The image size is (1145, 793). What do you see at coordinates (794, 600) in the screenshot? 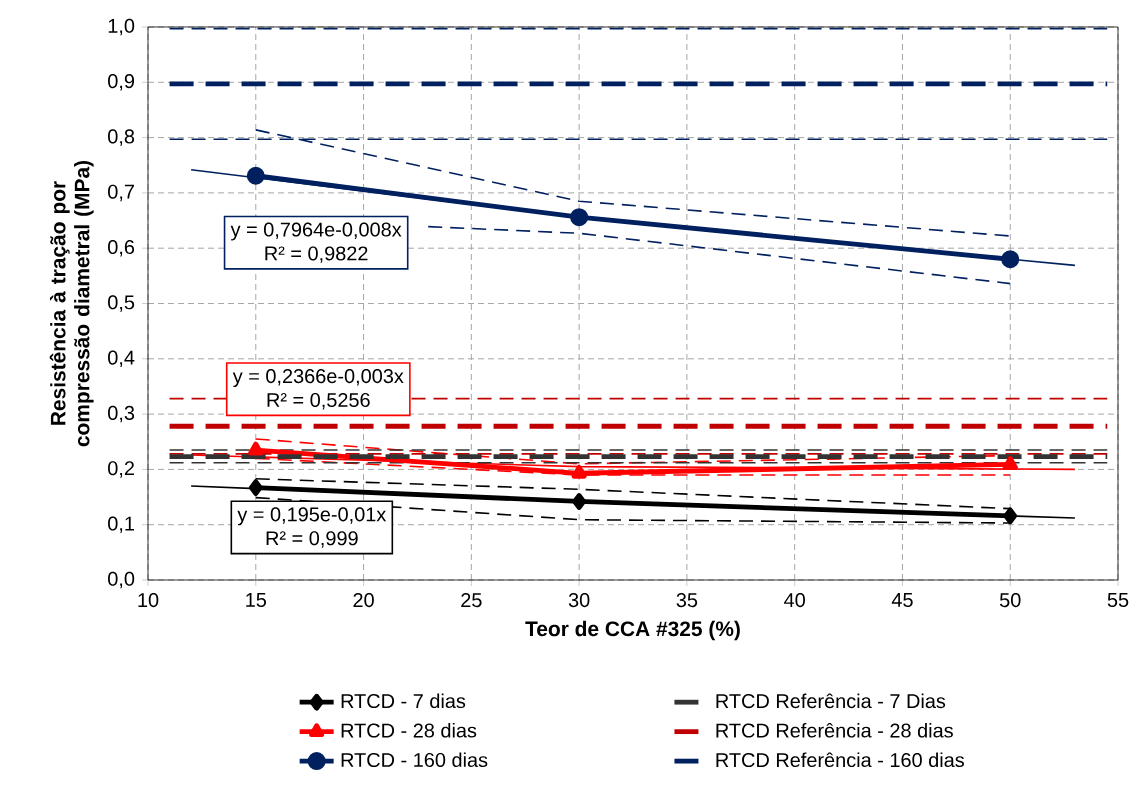
I see `x-tick-label: 40` at bounding box center [794, 600].